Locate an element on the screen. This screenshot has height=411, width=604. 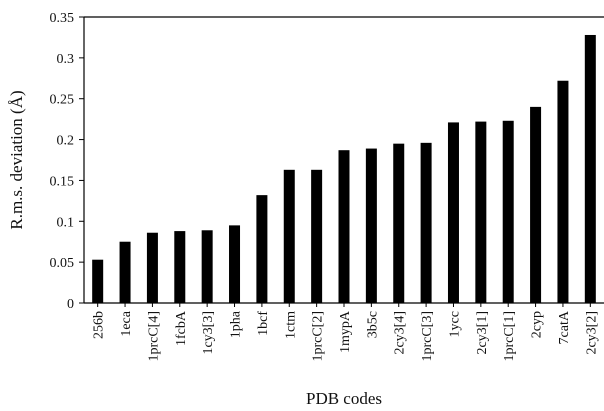
x-tick-label: 1pha is located at coordinates (236, 324).